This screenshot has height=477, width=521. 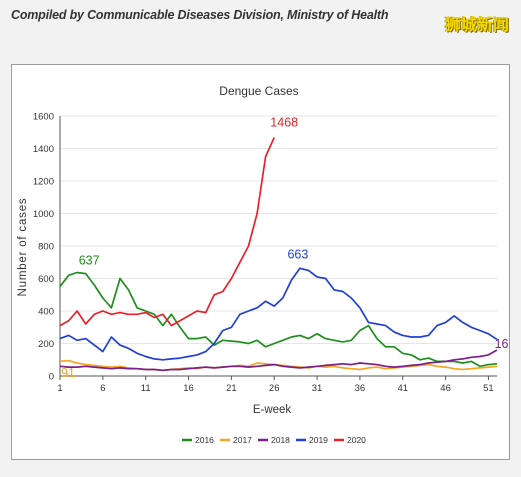 What do you see at coordinates (297, 254) in the screenshot?
I see `data-label: 663` at bounding box center [297, 254].